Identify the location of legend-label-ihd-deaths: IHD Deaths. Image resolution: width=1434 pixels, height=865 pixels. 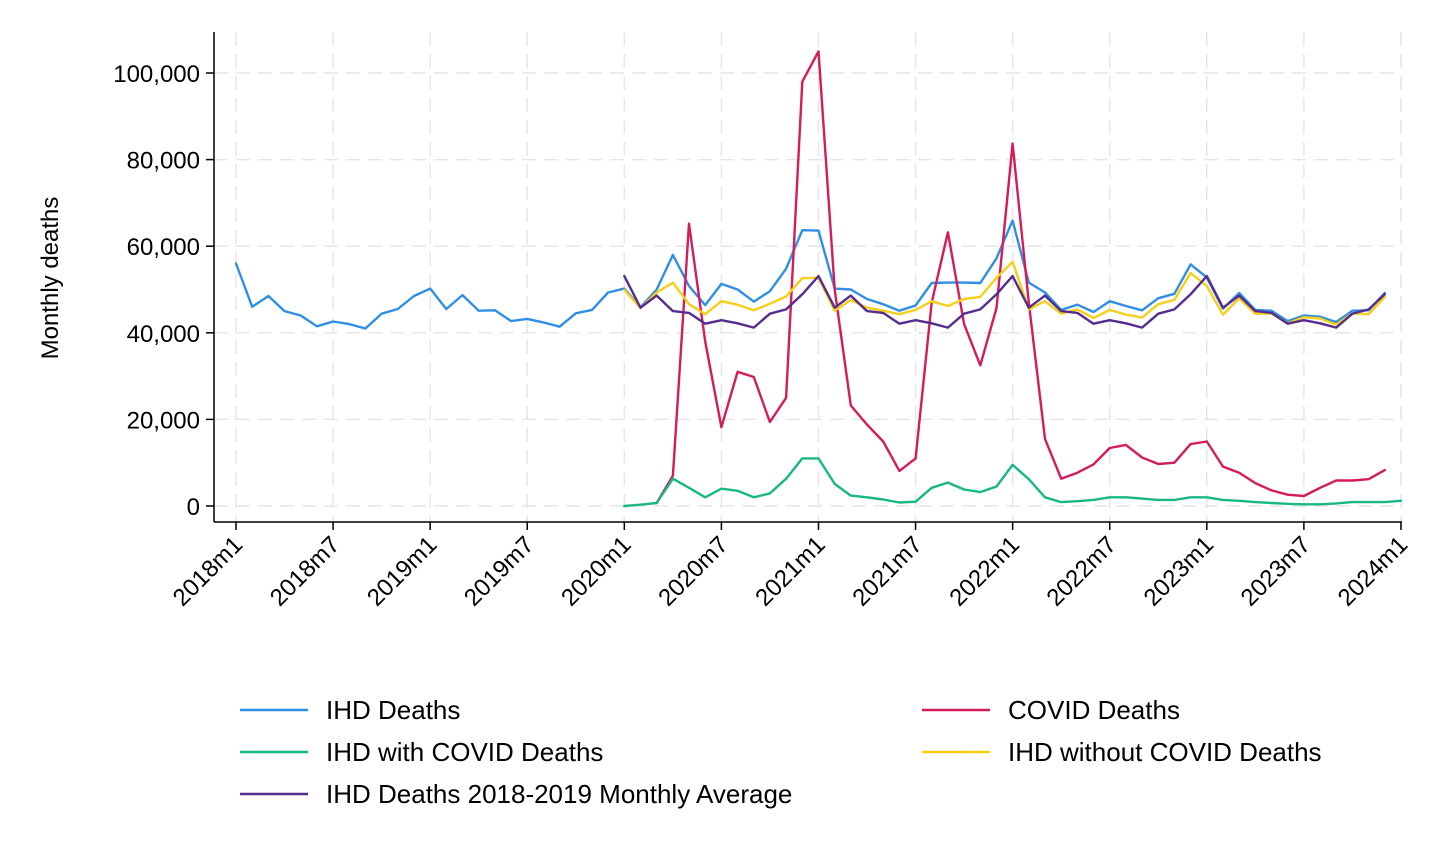
(393, 710).